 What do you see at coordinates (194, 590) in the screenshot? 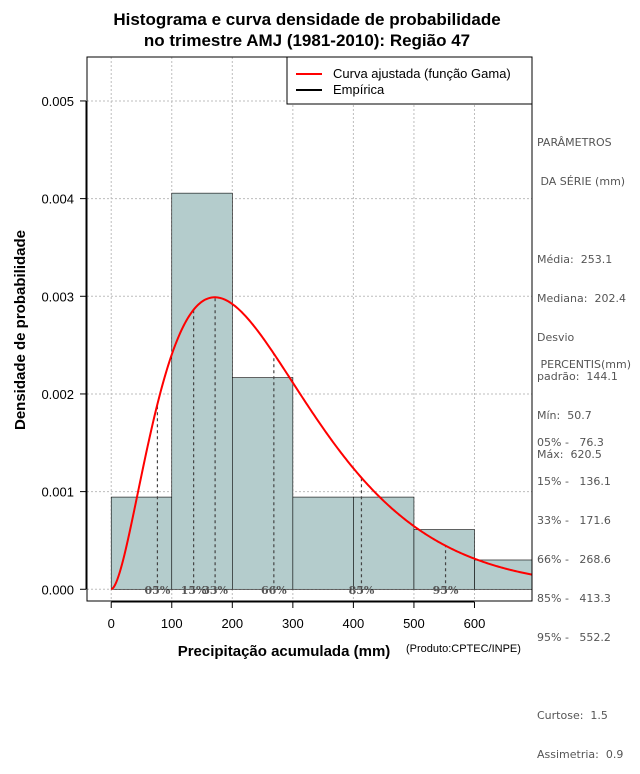
I see `percentile-label-15%: 15%` at bounding box center [194, 590].